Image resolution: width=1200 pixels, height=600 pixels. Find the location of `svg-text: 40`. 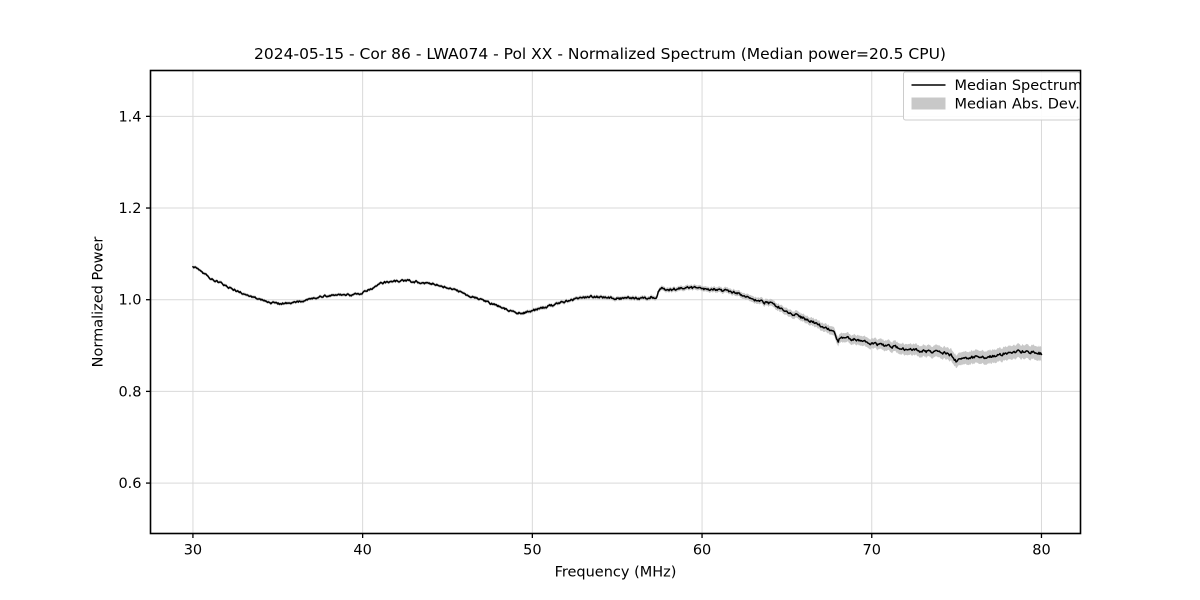

svg-text: 40 is located at coordinates (362, 551).